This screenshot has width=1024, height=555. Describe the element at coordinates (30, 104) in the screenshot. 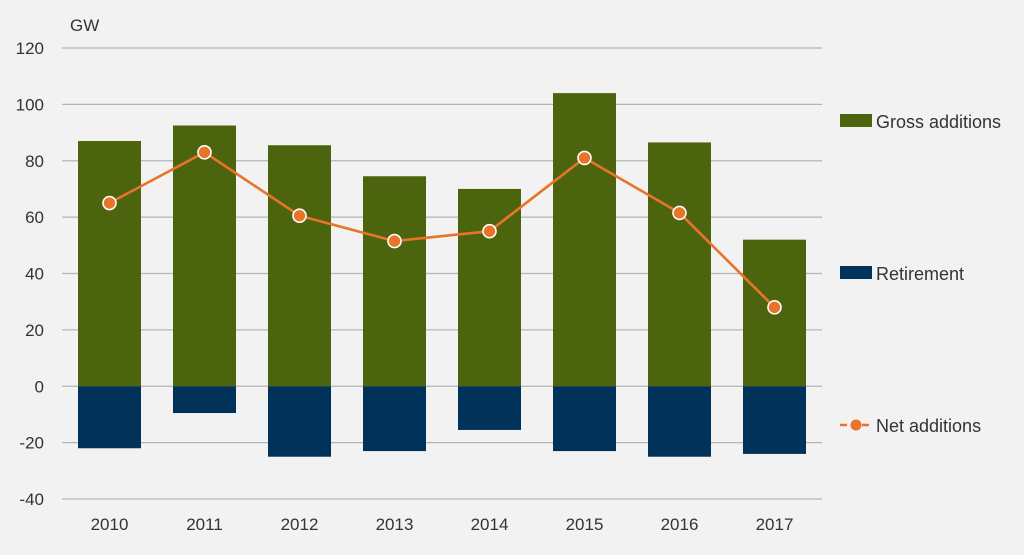

I see `y-tick-label: 100` at that location.